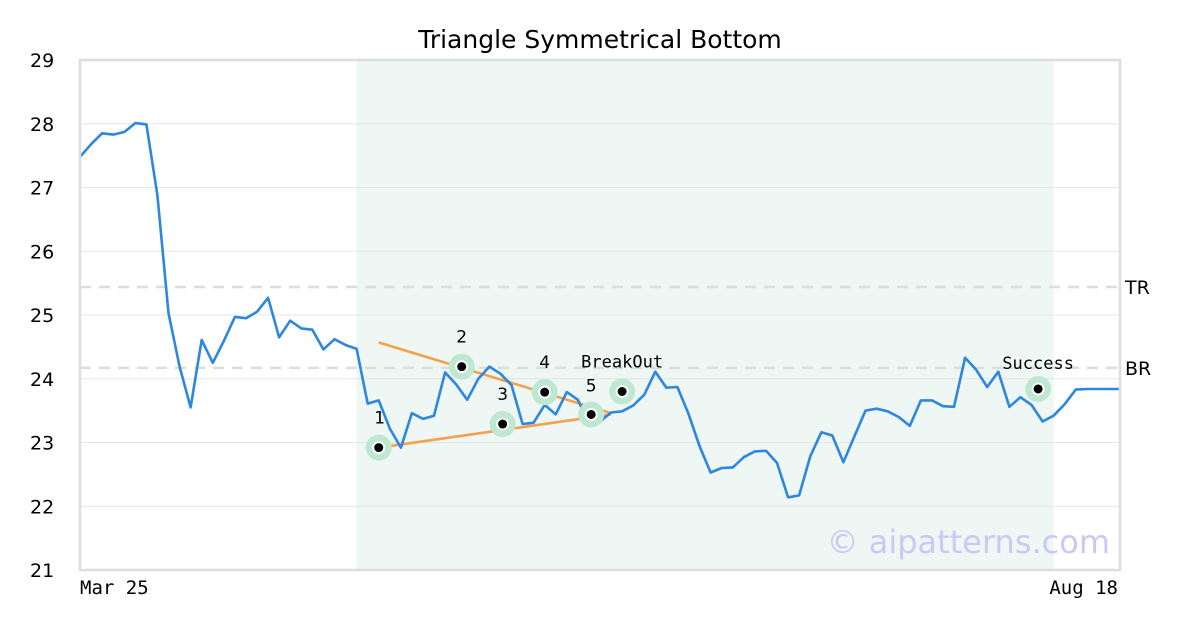  Describe the element at coordinates (968, 542) in the screenshot. I see `watermark: © aipatterns.com` at that location.